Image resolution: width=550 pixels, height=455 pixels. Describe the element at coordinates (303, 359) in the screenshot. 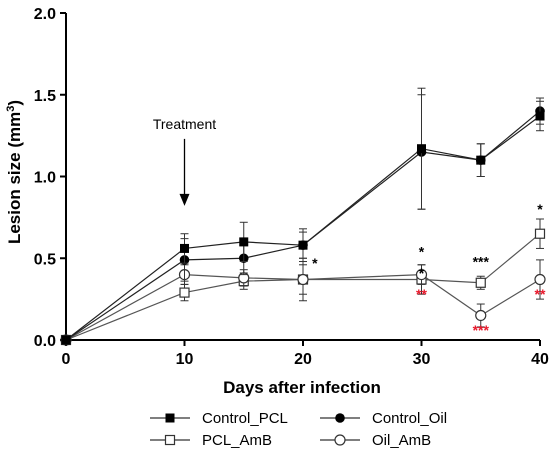

I see `x-tick-label: 20` at that location.